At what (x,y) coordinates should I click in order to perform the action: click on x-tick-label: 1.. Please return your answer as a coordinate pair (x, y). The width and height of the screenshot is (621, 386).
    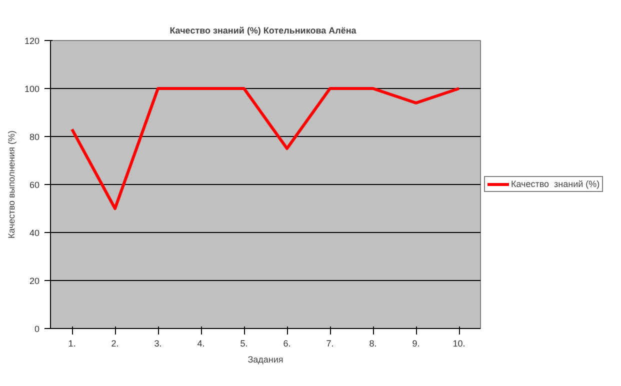
    Looking at the image, I should click on (72, 343).